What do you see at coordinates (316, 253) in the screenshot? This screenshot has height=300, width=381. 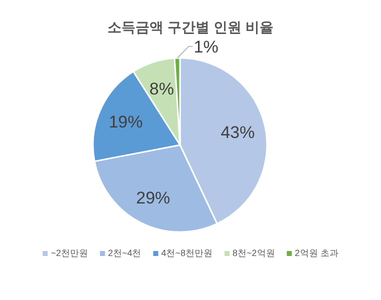 I see `legend-label: 2억원 초과` at bounding box center [316, 253].